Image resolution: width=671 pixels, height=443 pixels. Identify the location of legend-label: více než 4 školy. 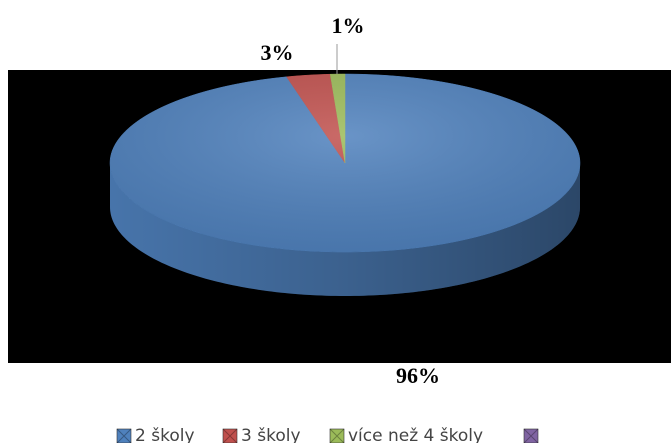
(415, 434).